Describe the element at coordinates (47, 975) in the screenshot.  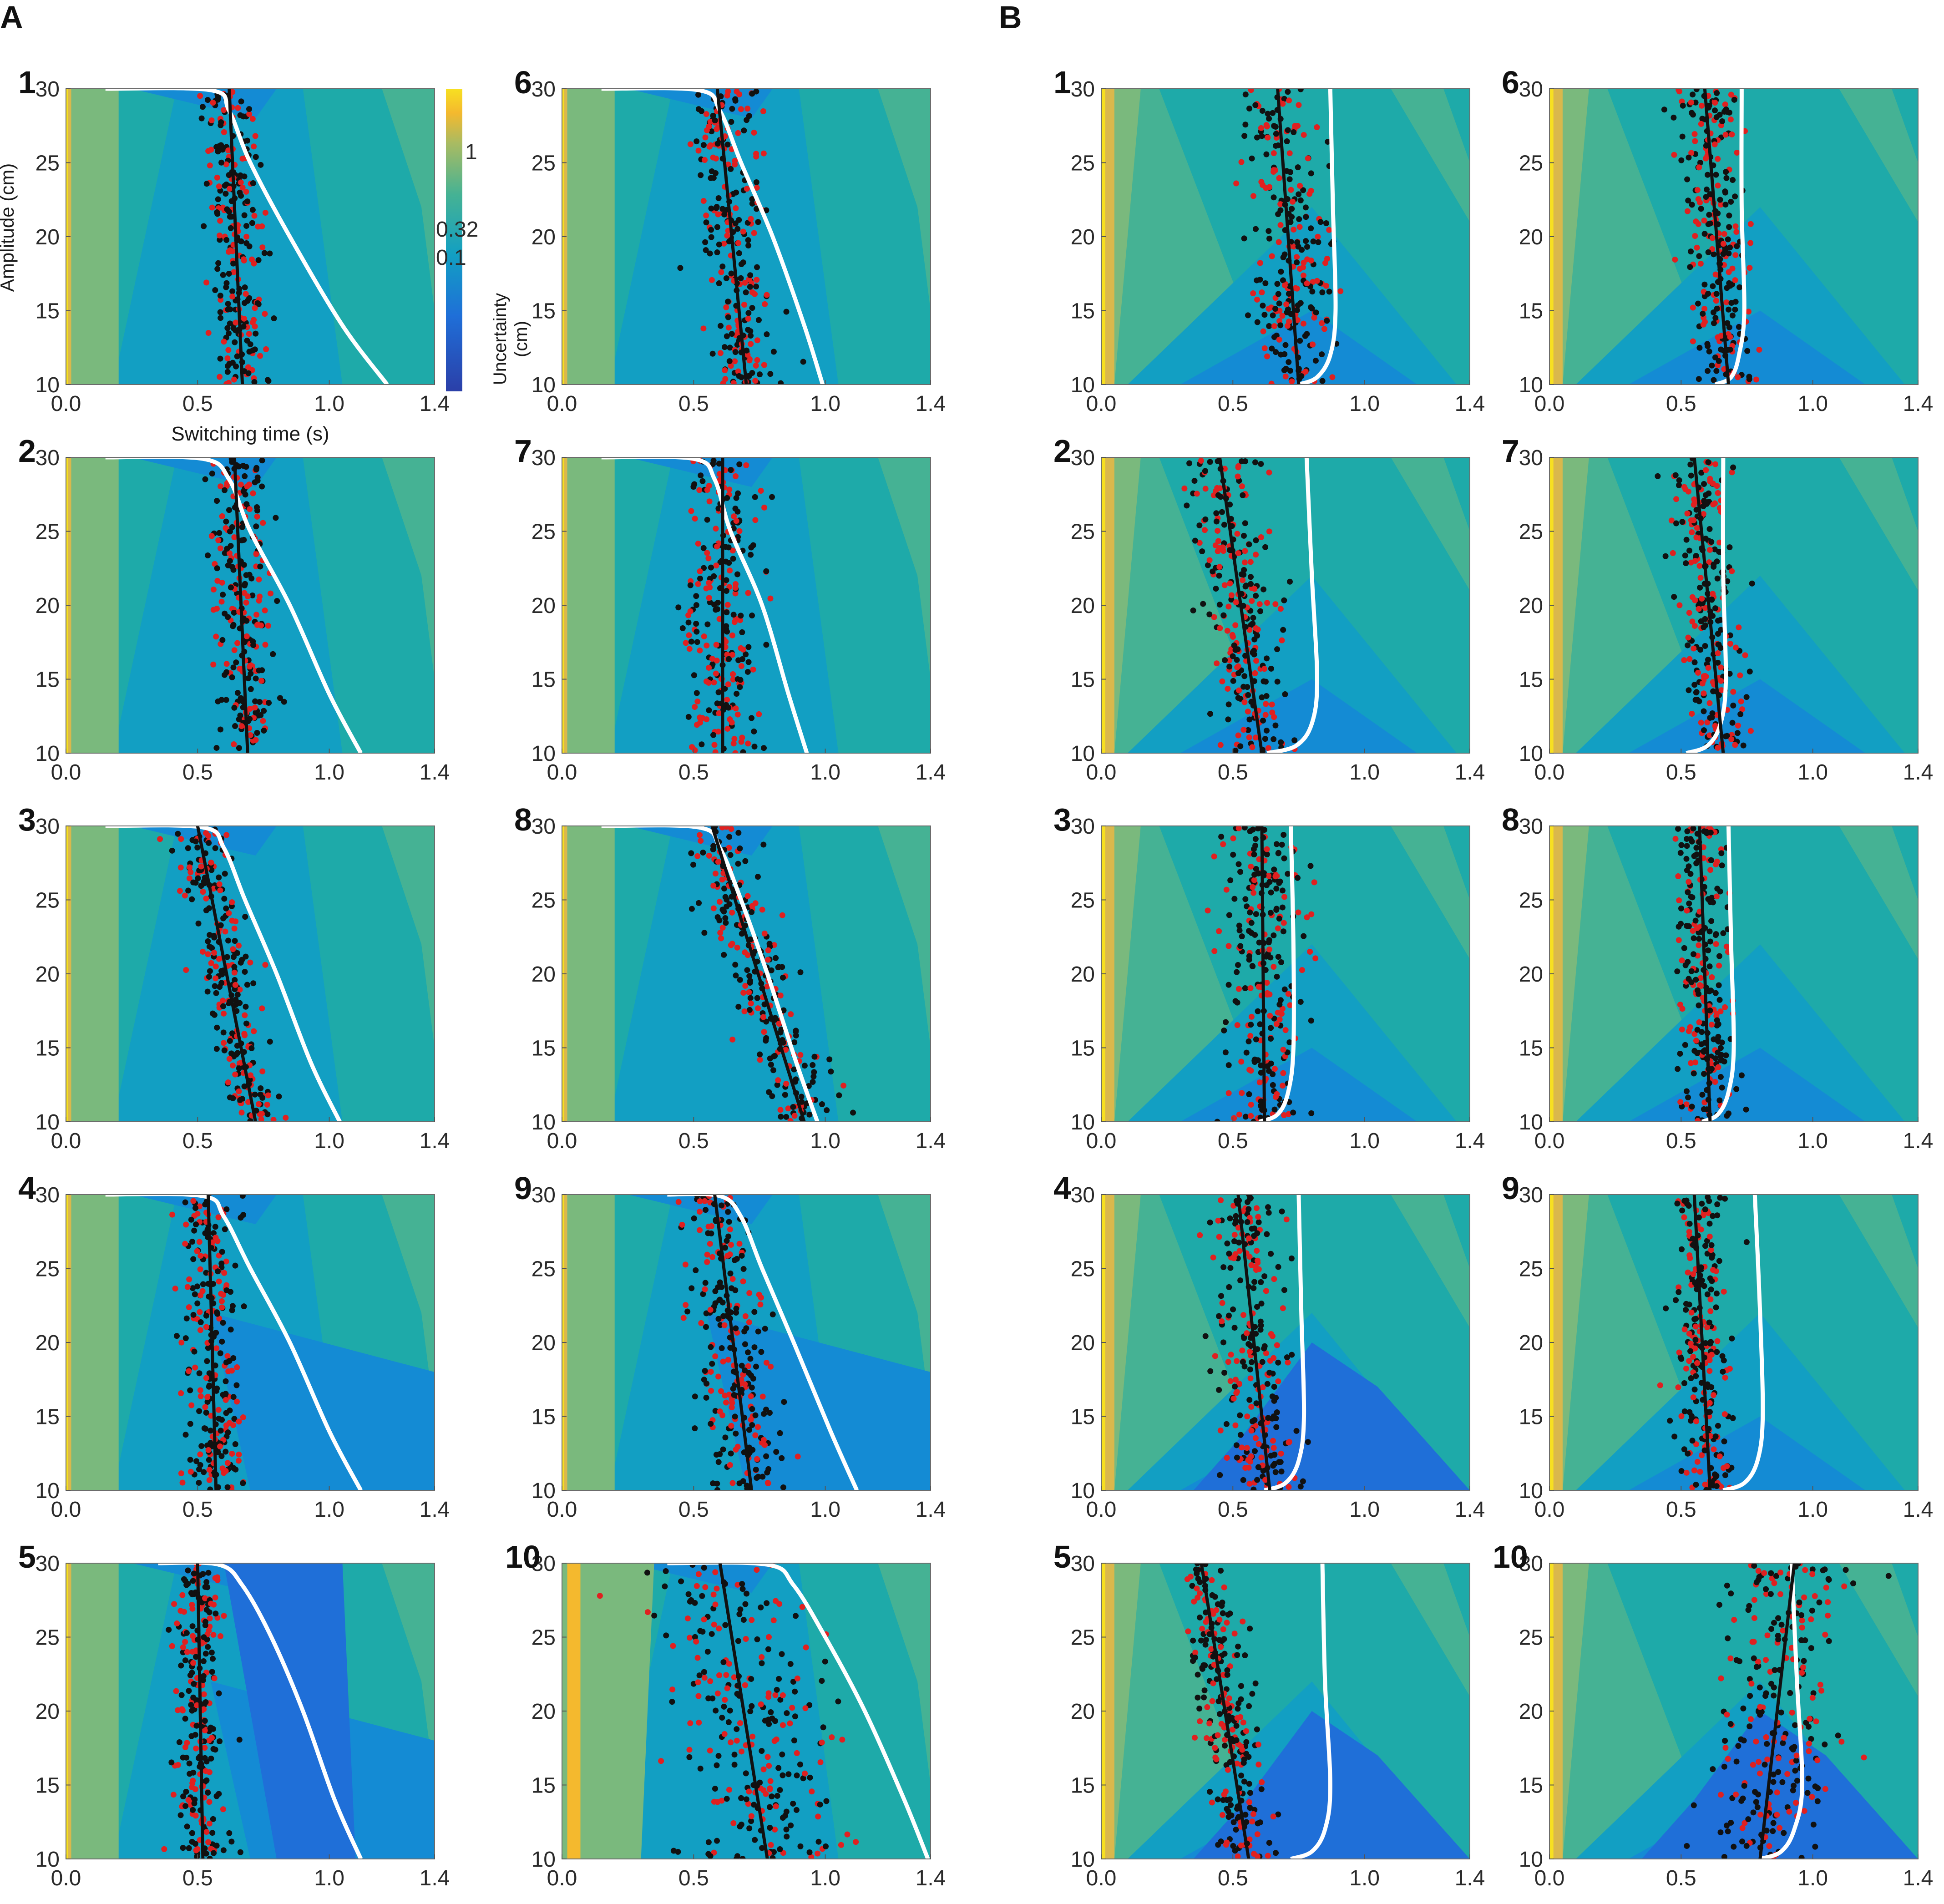
I see `y-tick-label: 20` at that location.